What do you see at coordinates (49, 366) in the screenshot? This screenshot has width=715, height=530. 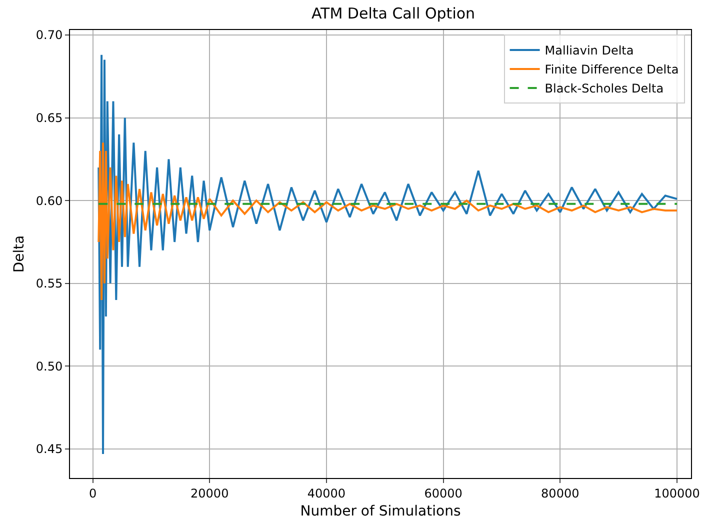 I see `y-tick-label: 0.50` at bounding box center [49, 366].